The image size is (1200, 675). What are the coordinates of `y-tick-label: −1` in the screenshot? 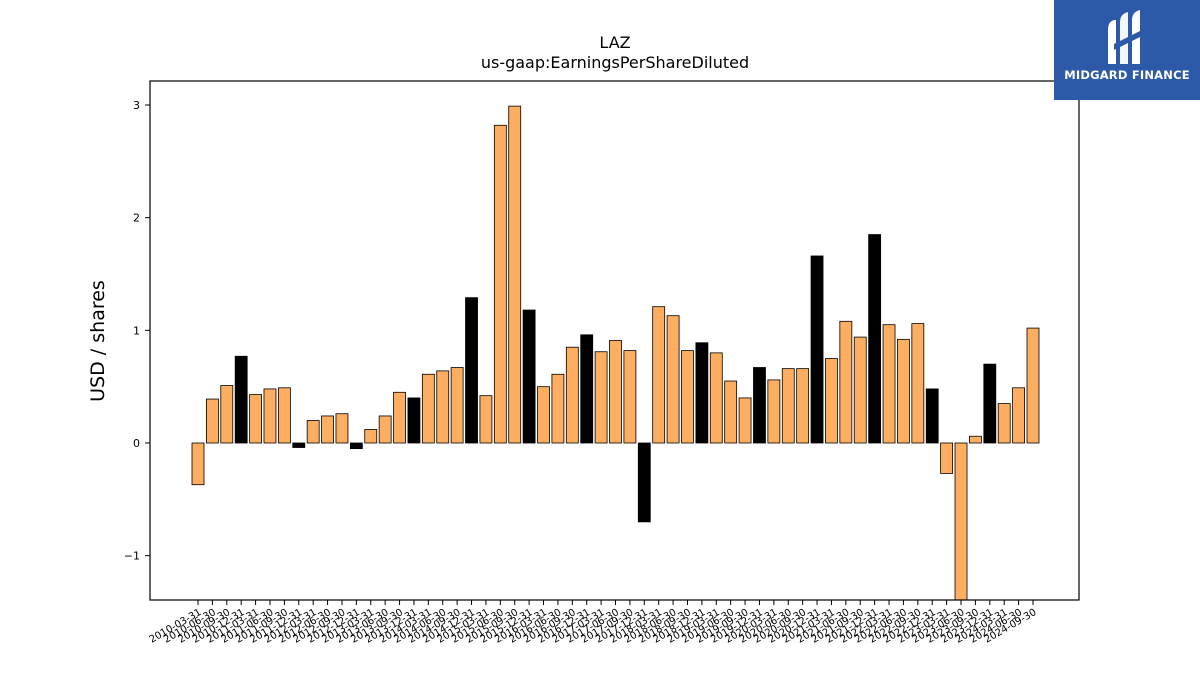 It's located at (132, 556).